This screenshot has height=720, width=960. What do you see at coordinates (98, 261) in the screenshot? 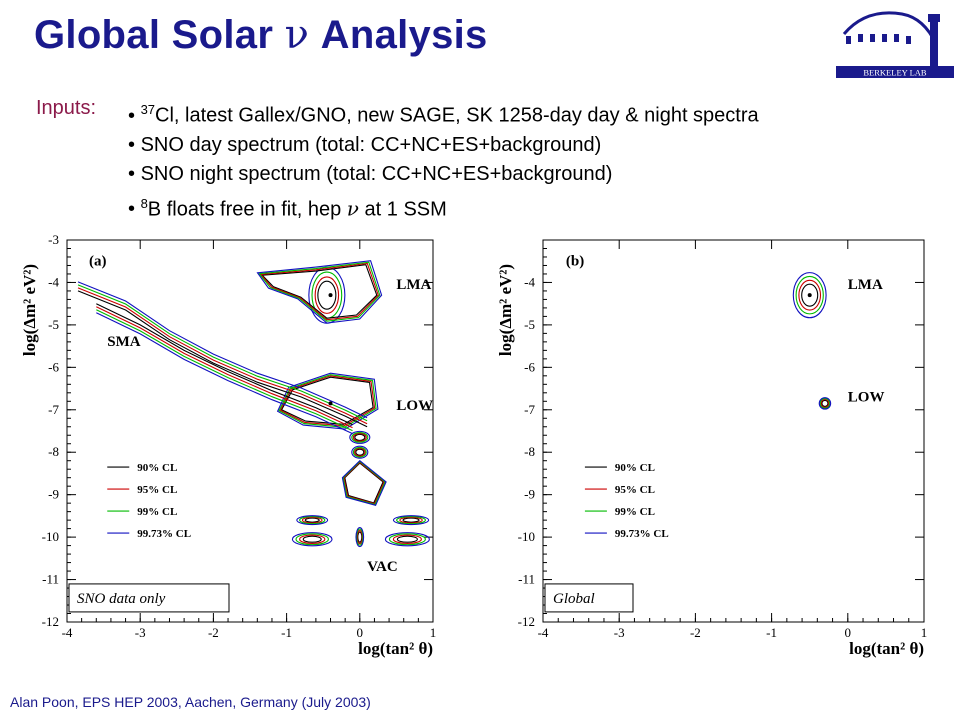
I see `panel-label: (a)` at bounding box center [98, 261].